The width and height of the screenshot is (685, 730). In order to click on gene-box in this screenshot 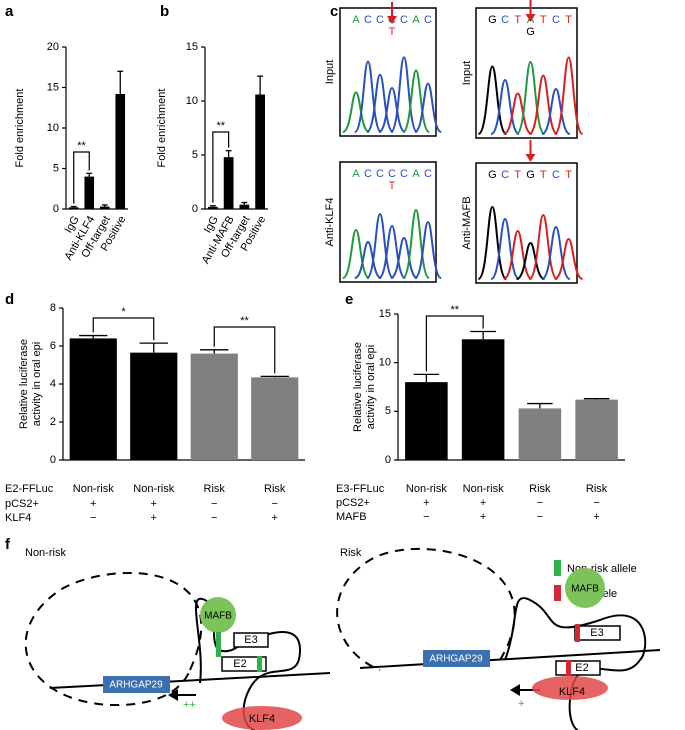, I will do `click(136, 684)`.